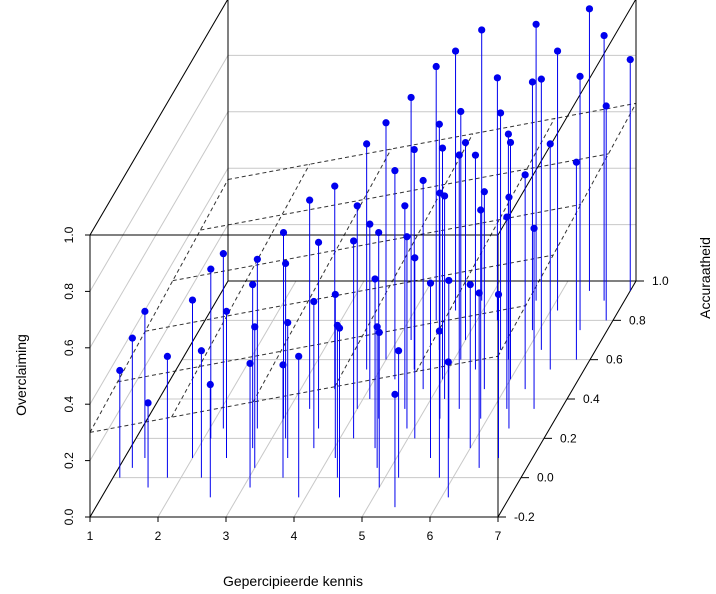  What do you see at coordinates (293, 581) in the screenshot?
I see `x-axis-title: Gepercipieerde kennis` at bounding box center [293, 581].